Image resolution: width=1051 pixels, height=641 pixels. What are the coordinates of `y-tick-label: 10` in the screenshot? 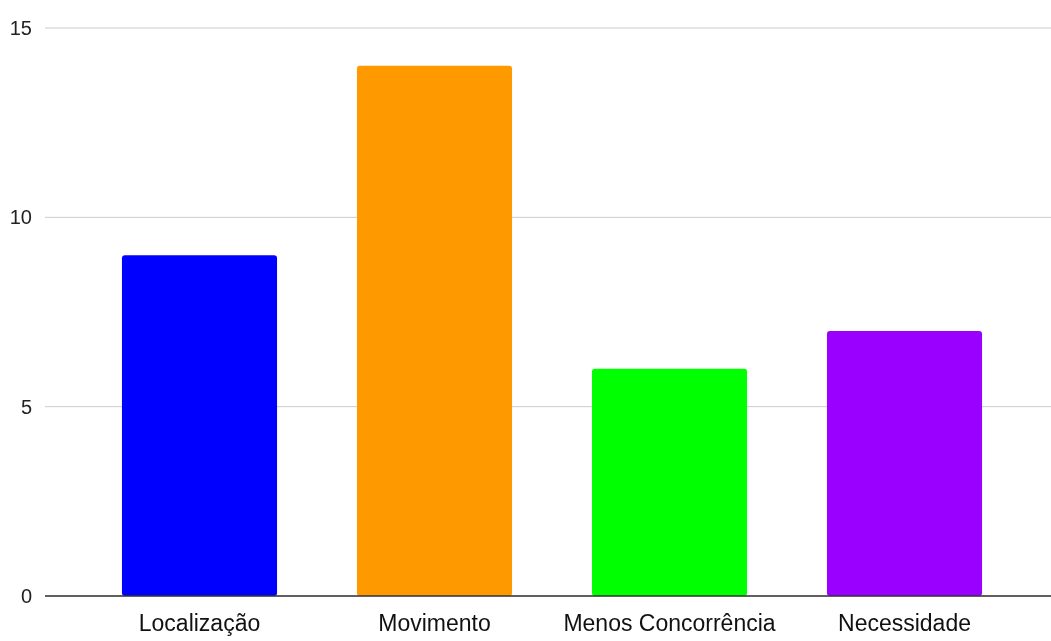 It's located at (20, 217).